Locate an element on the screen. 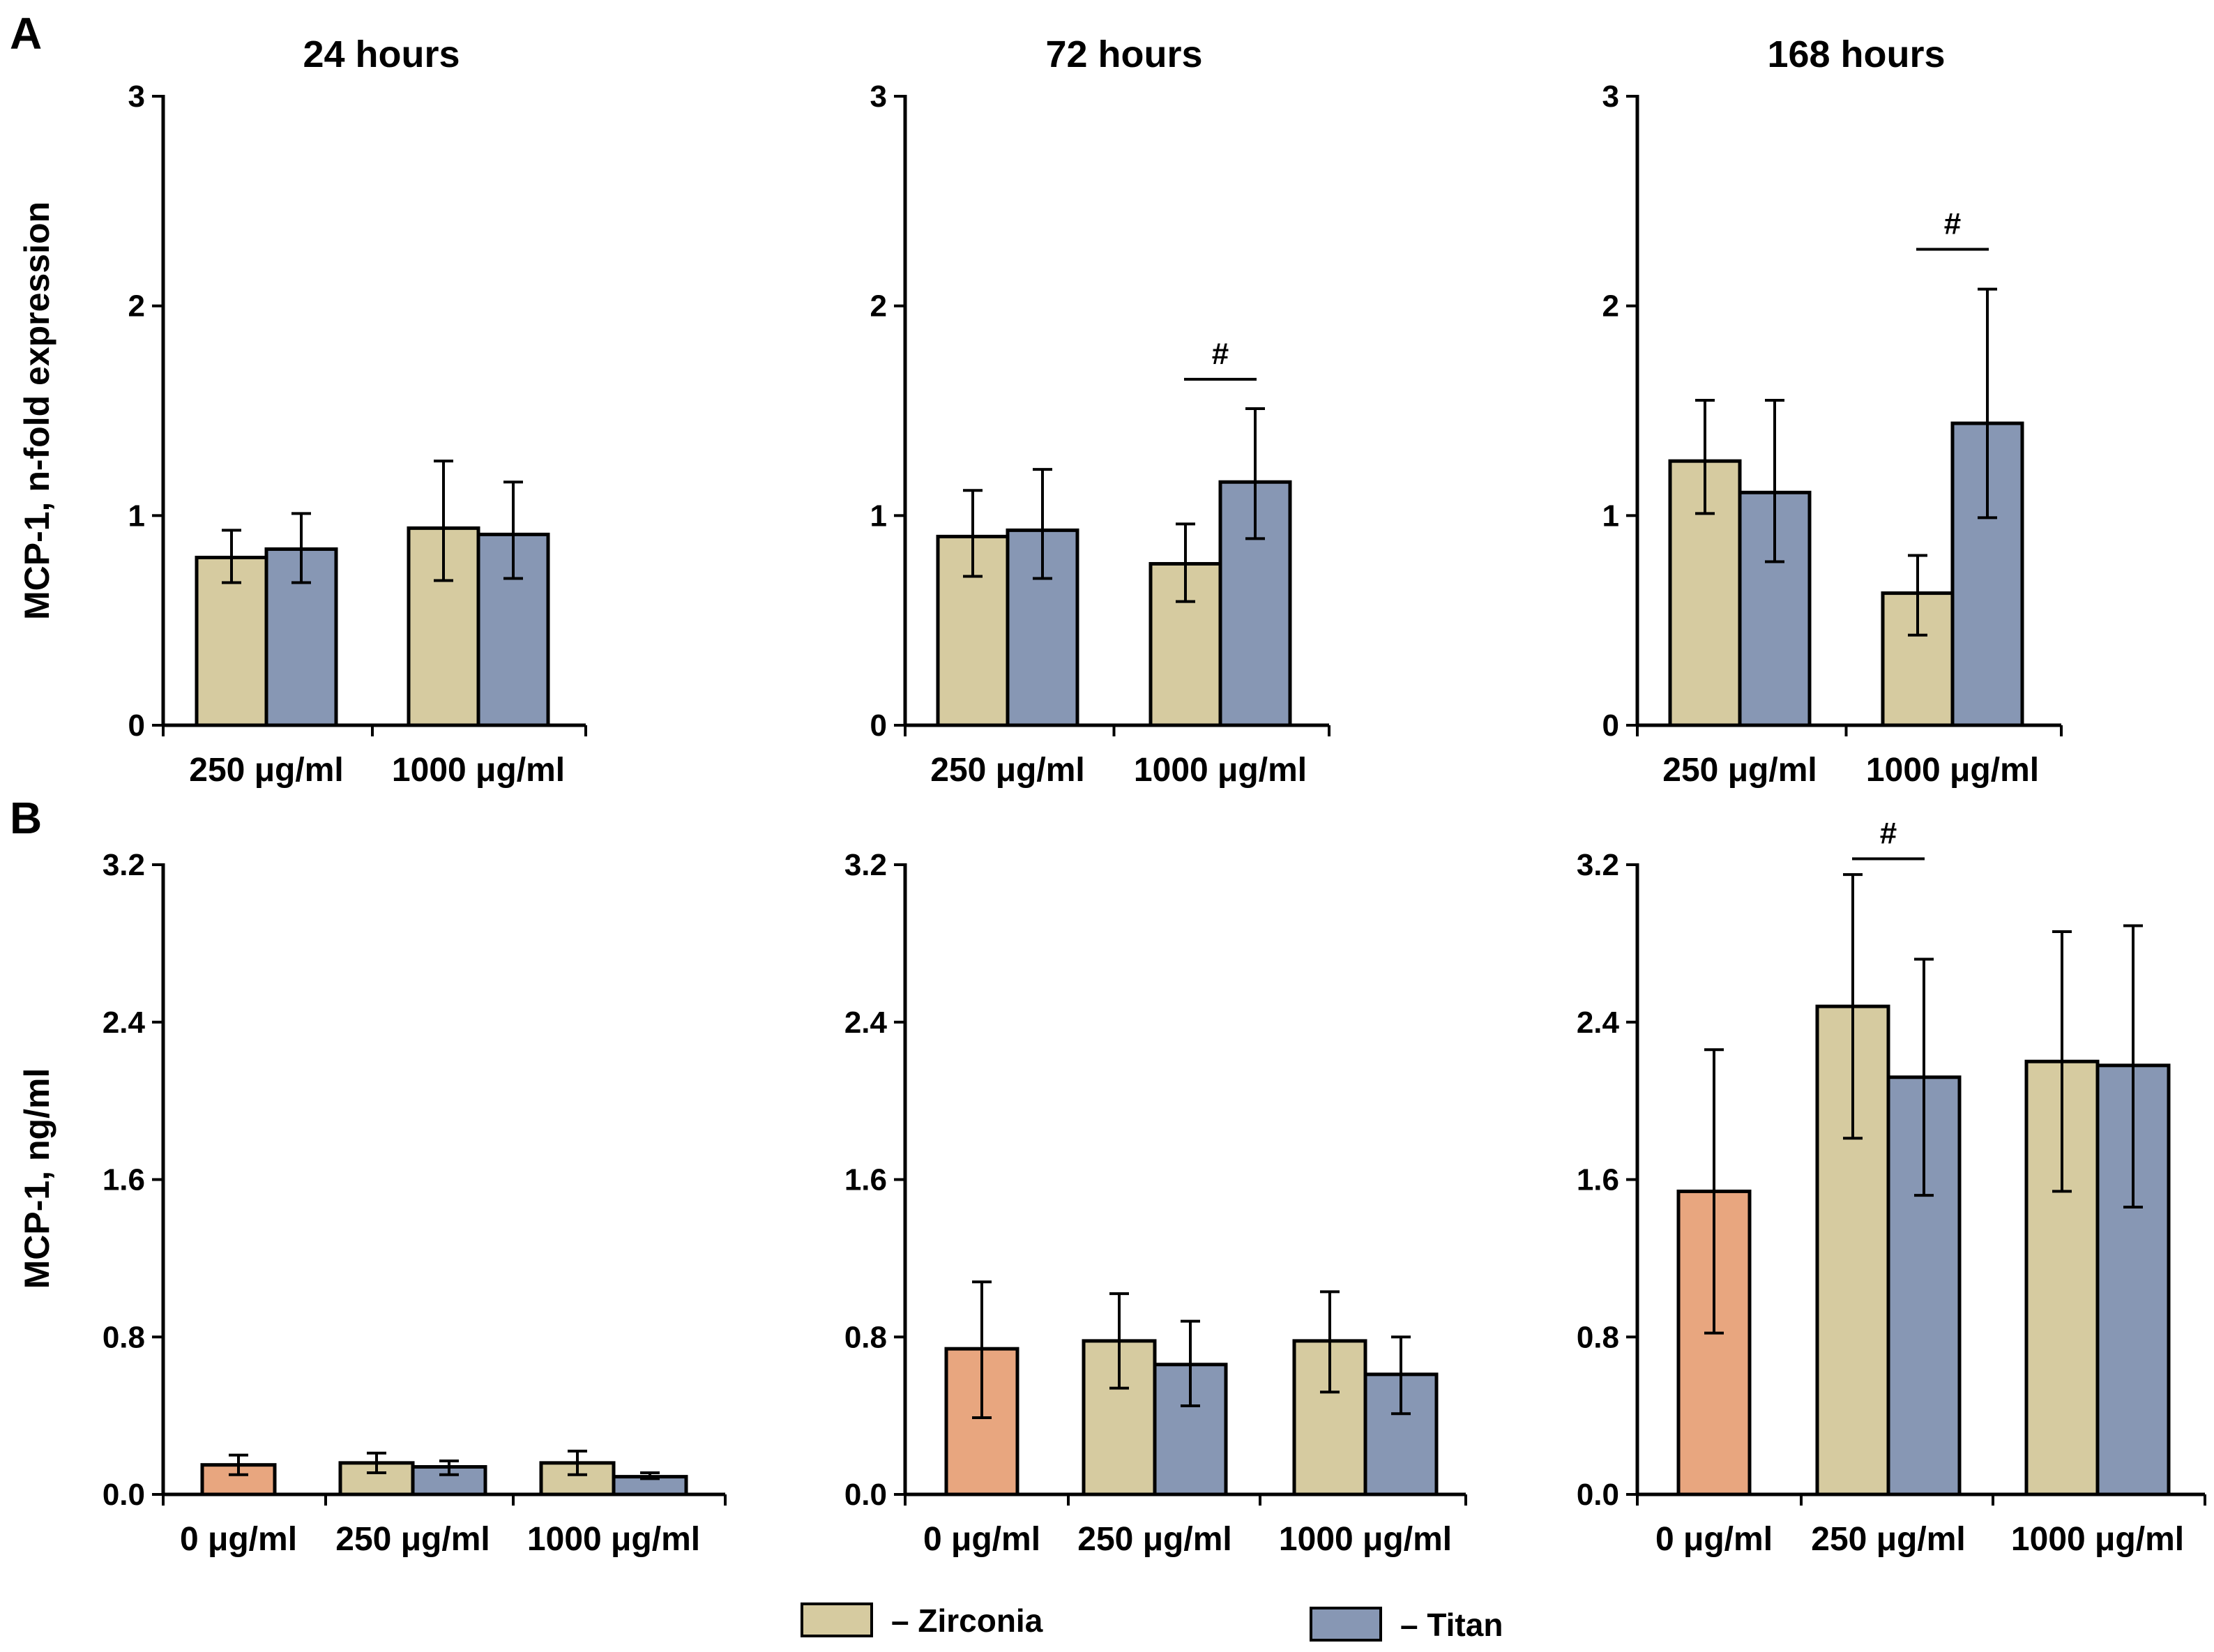  legend-label-titan: – Titan is located at coordinates (1451, 1625).